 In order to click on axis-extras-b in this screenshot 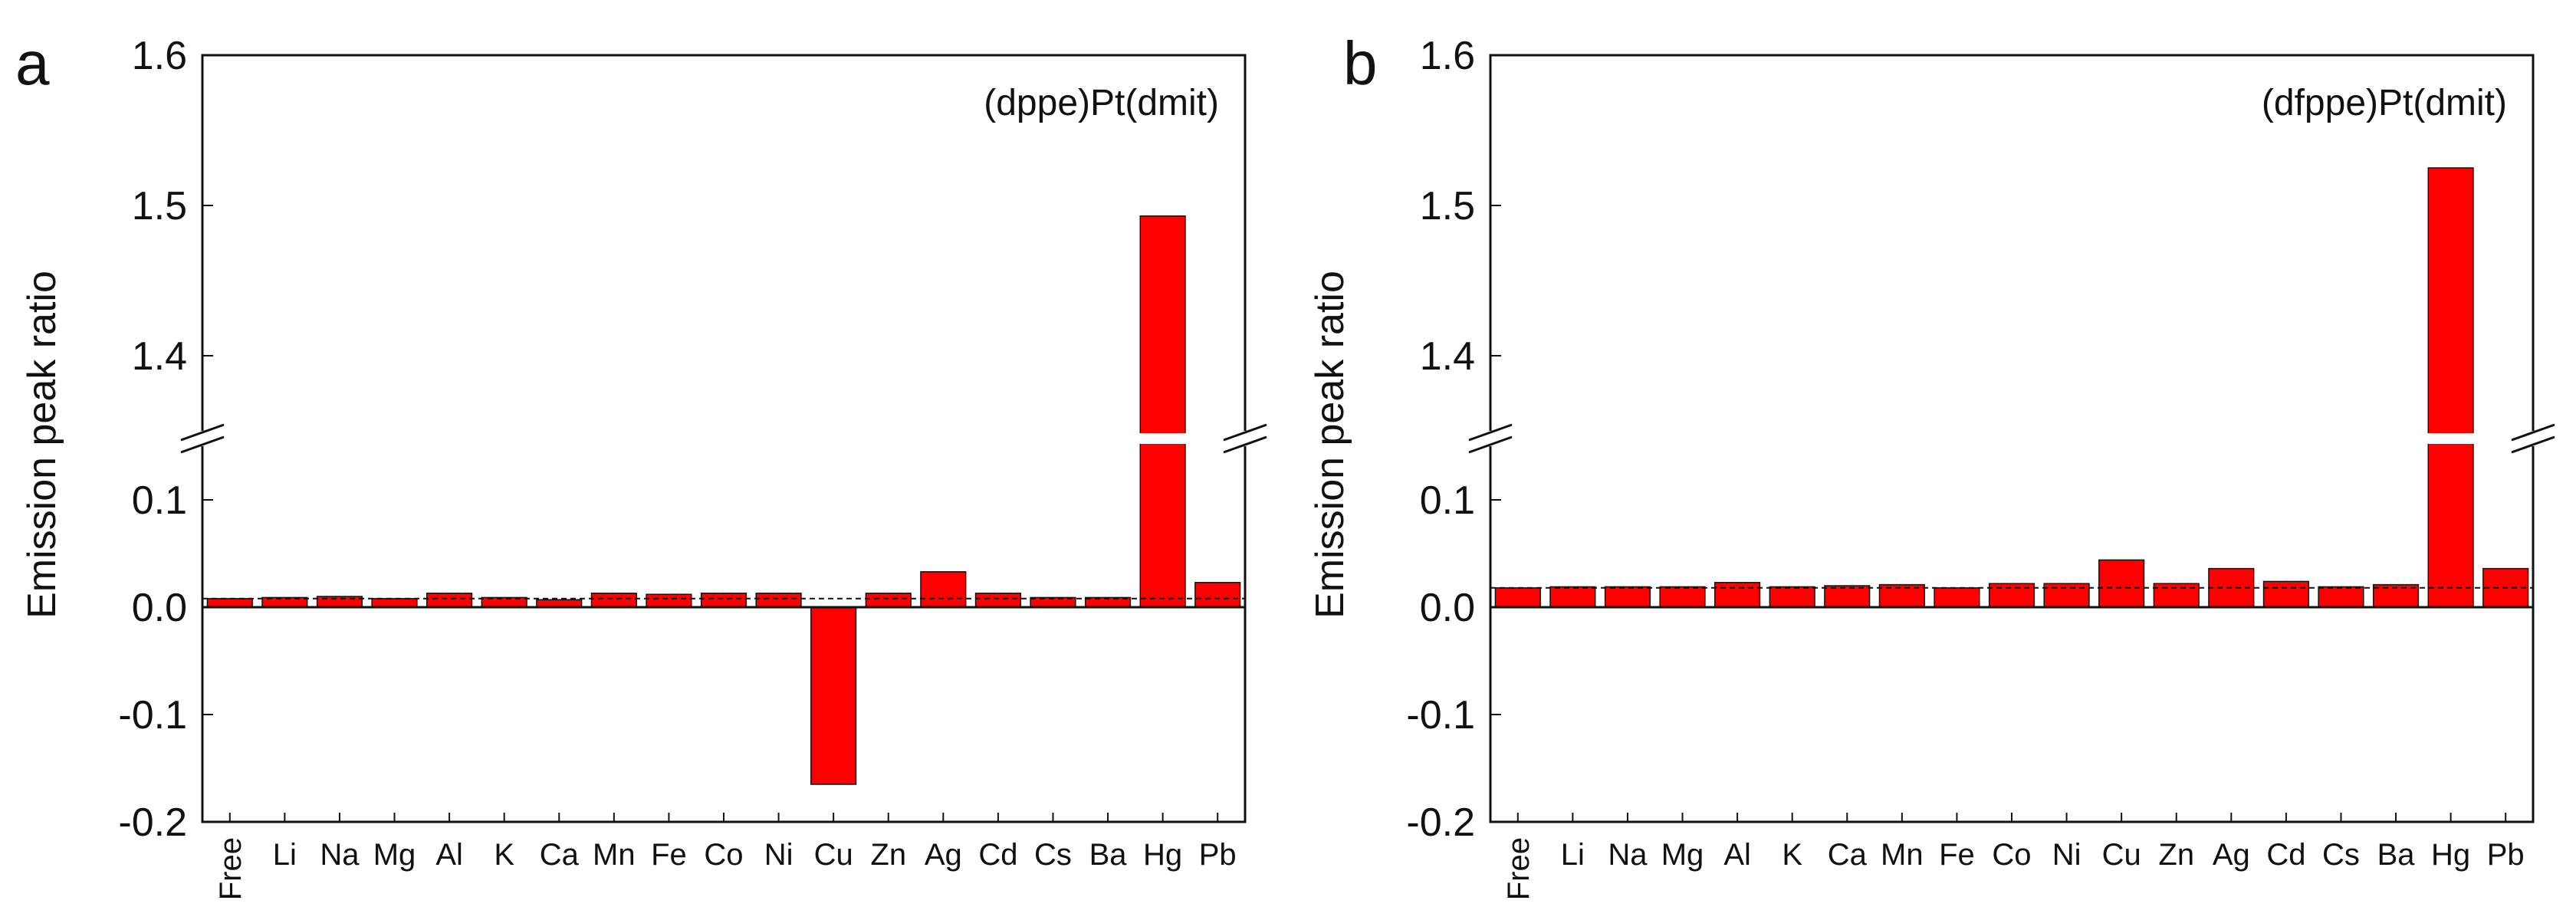, I will do `click(2011, 516)`.